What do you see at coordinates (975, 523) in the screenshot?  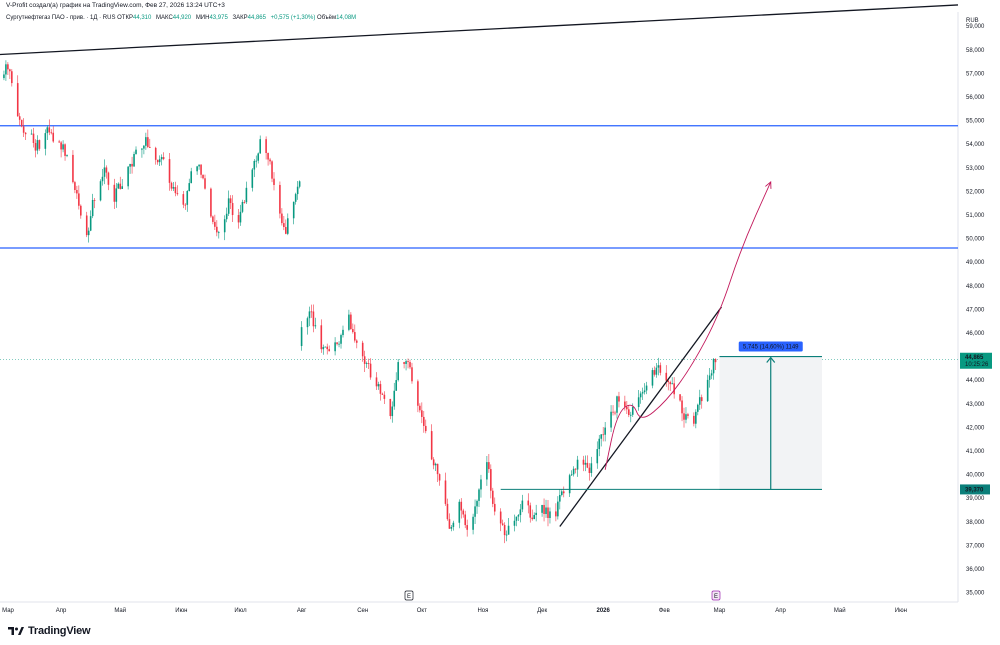 I see `y-tick-label: 38,000` at bounding box center [975, 523].